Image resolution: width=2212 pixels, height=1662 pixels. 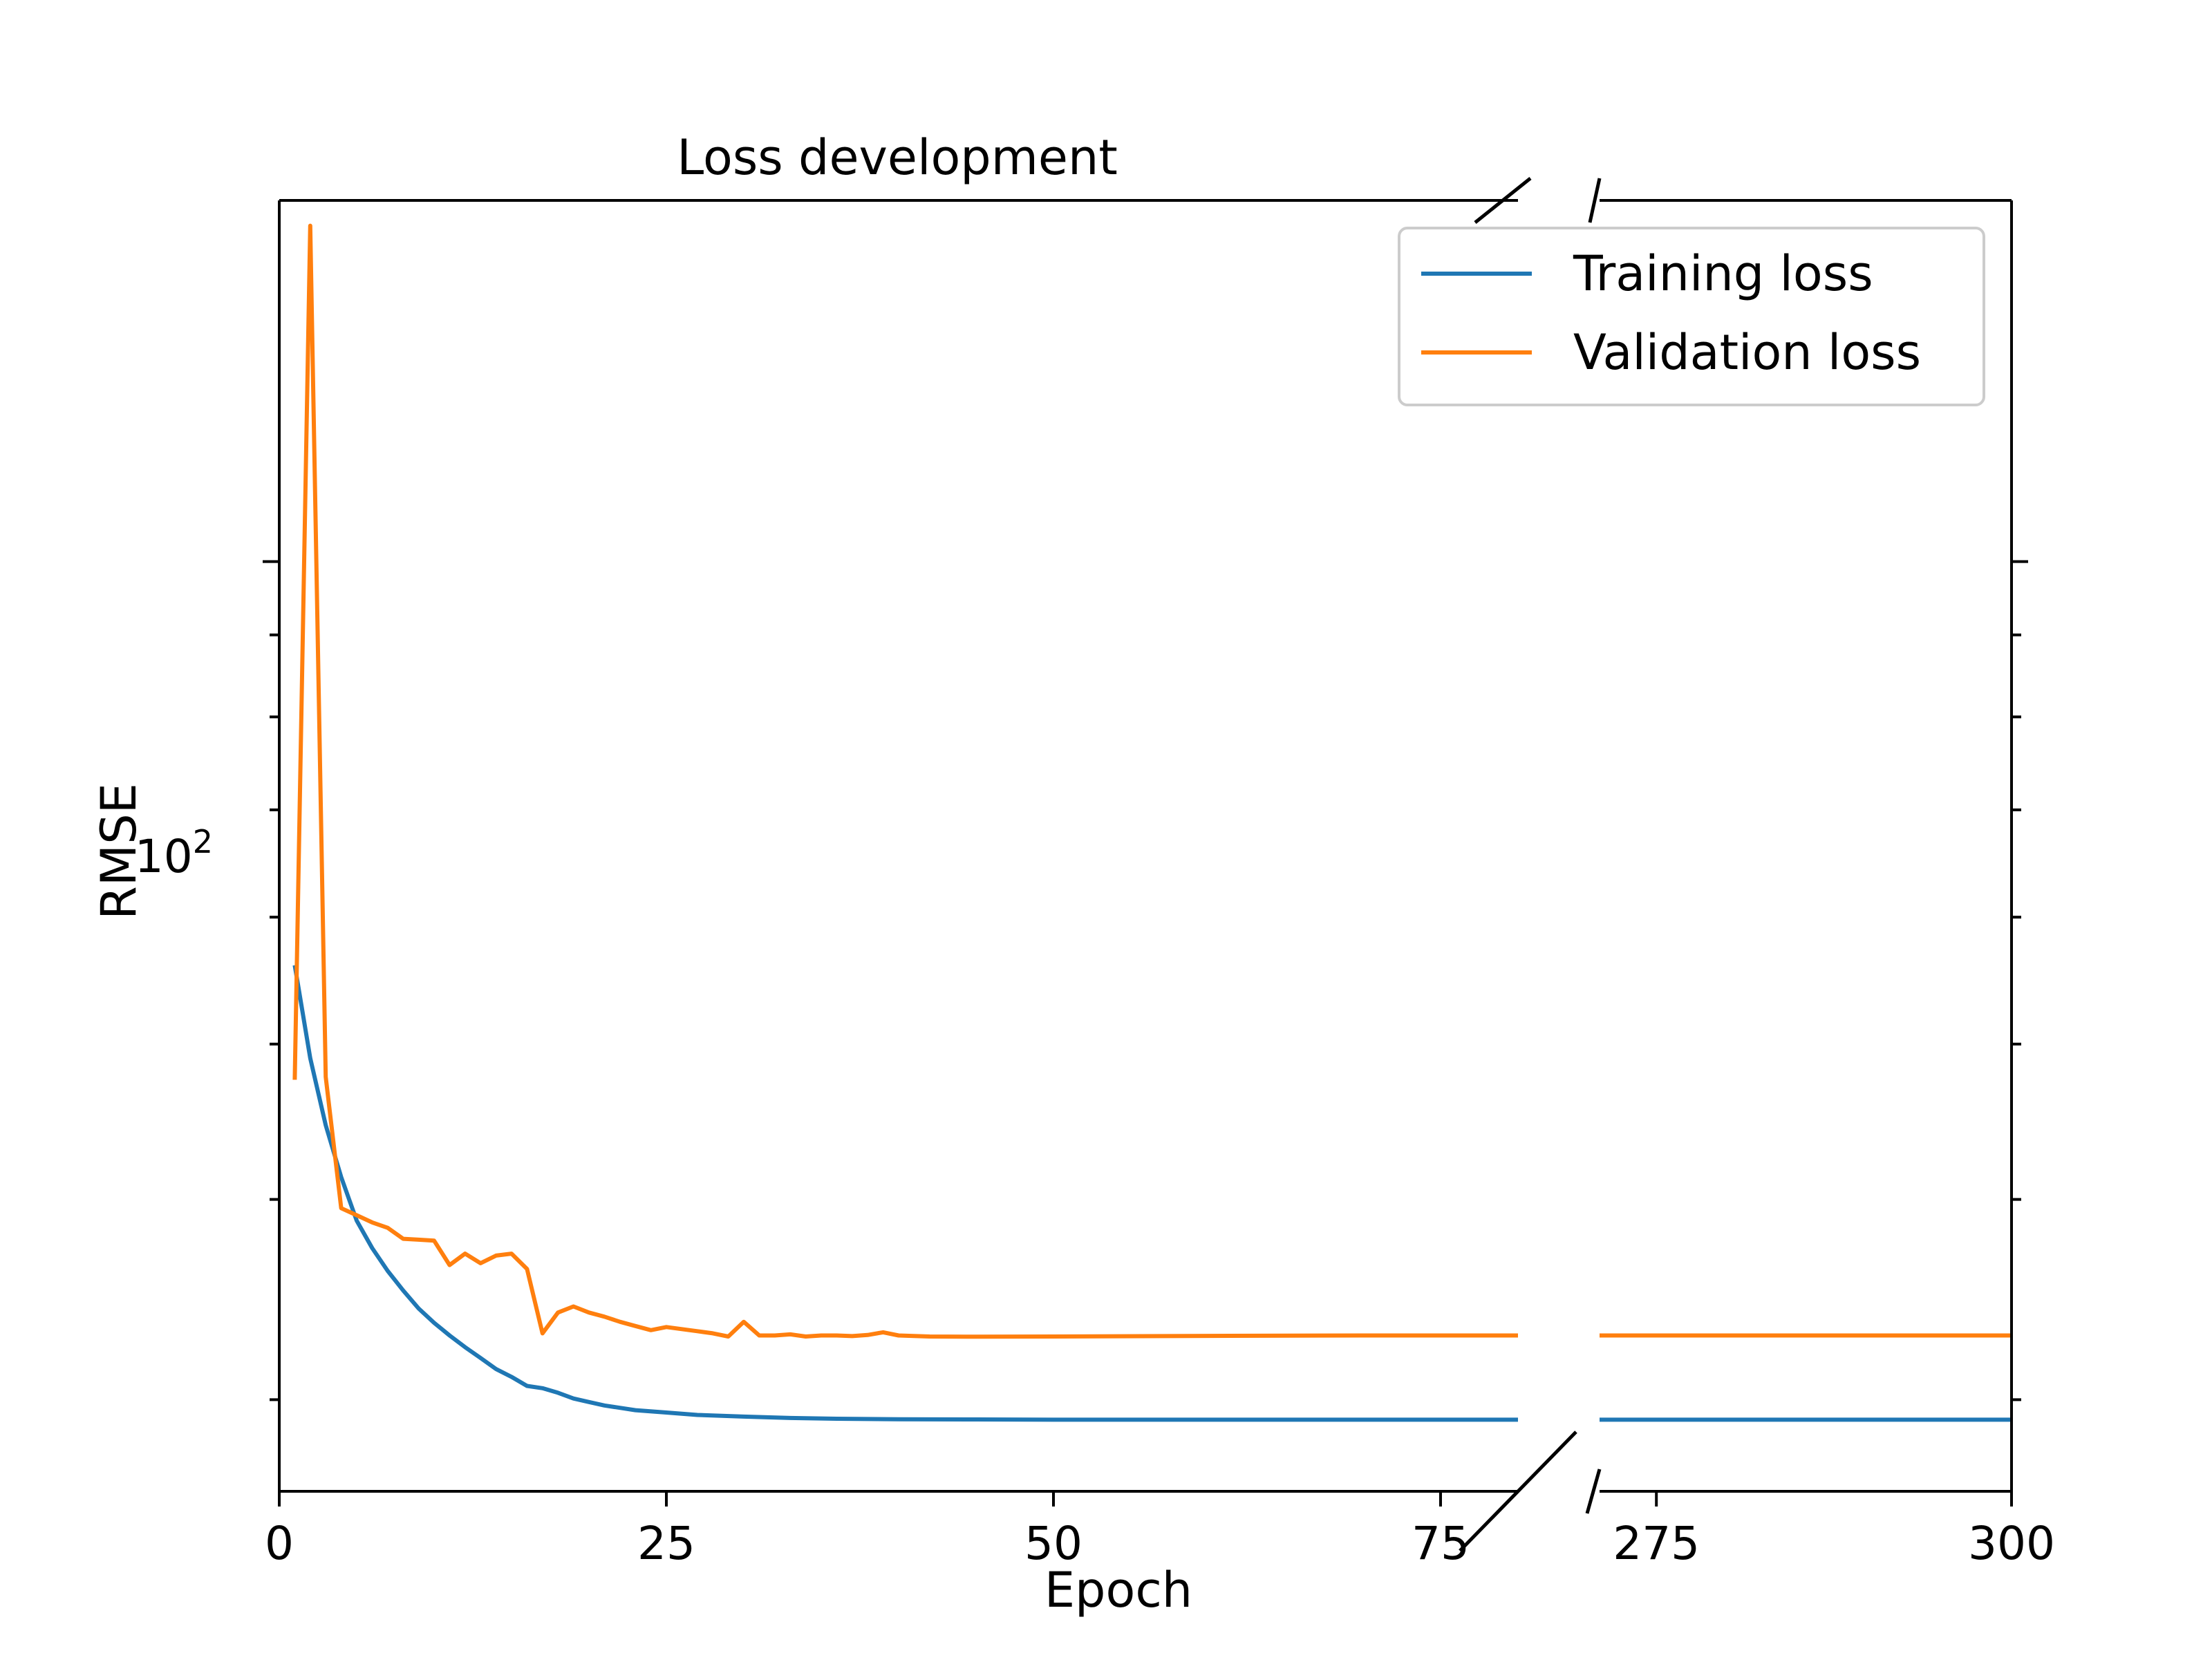 I want to click on chart-title: Loss development, so click(x=897, y=157).